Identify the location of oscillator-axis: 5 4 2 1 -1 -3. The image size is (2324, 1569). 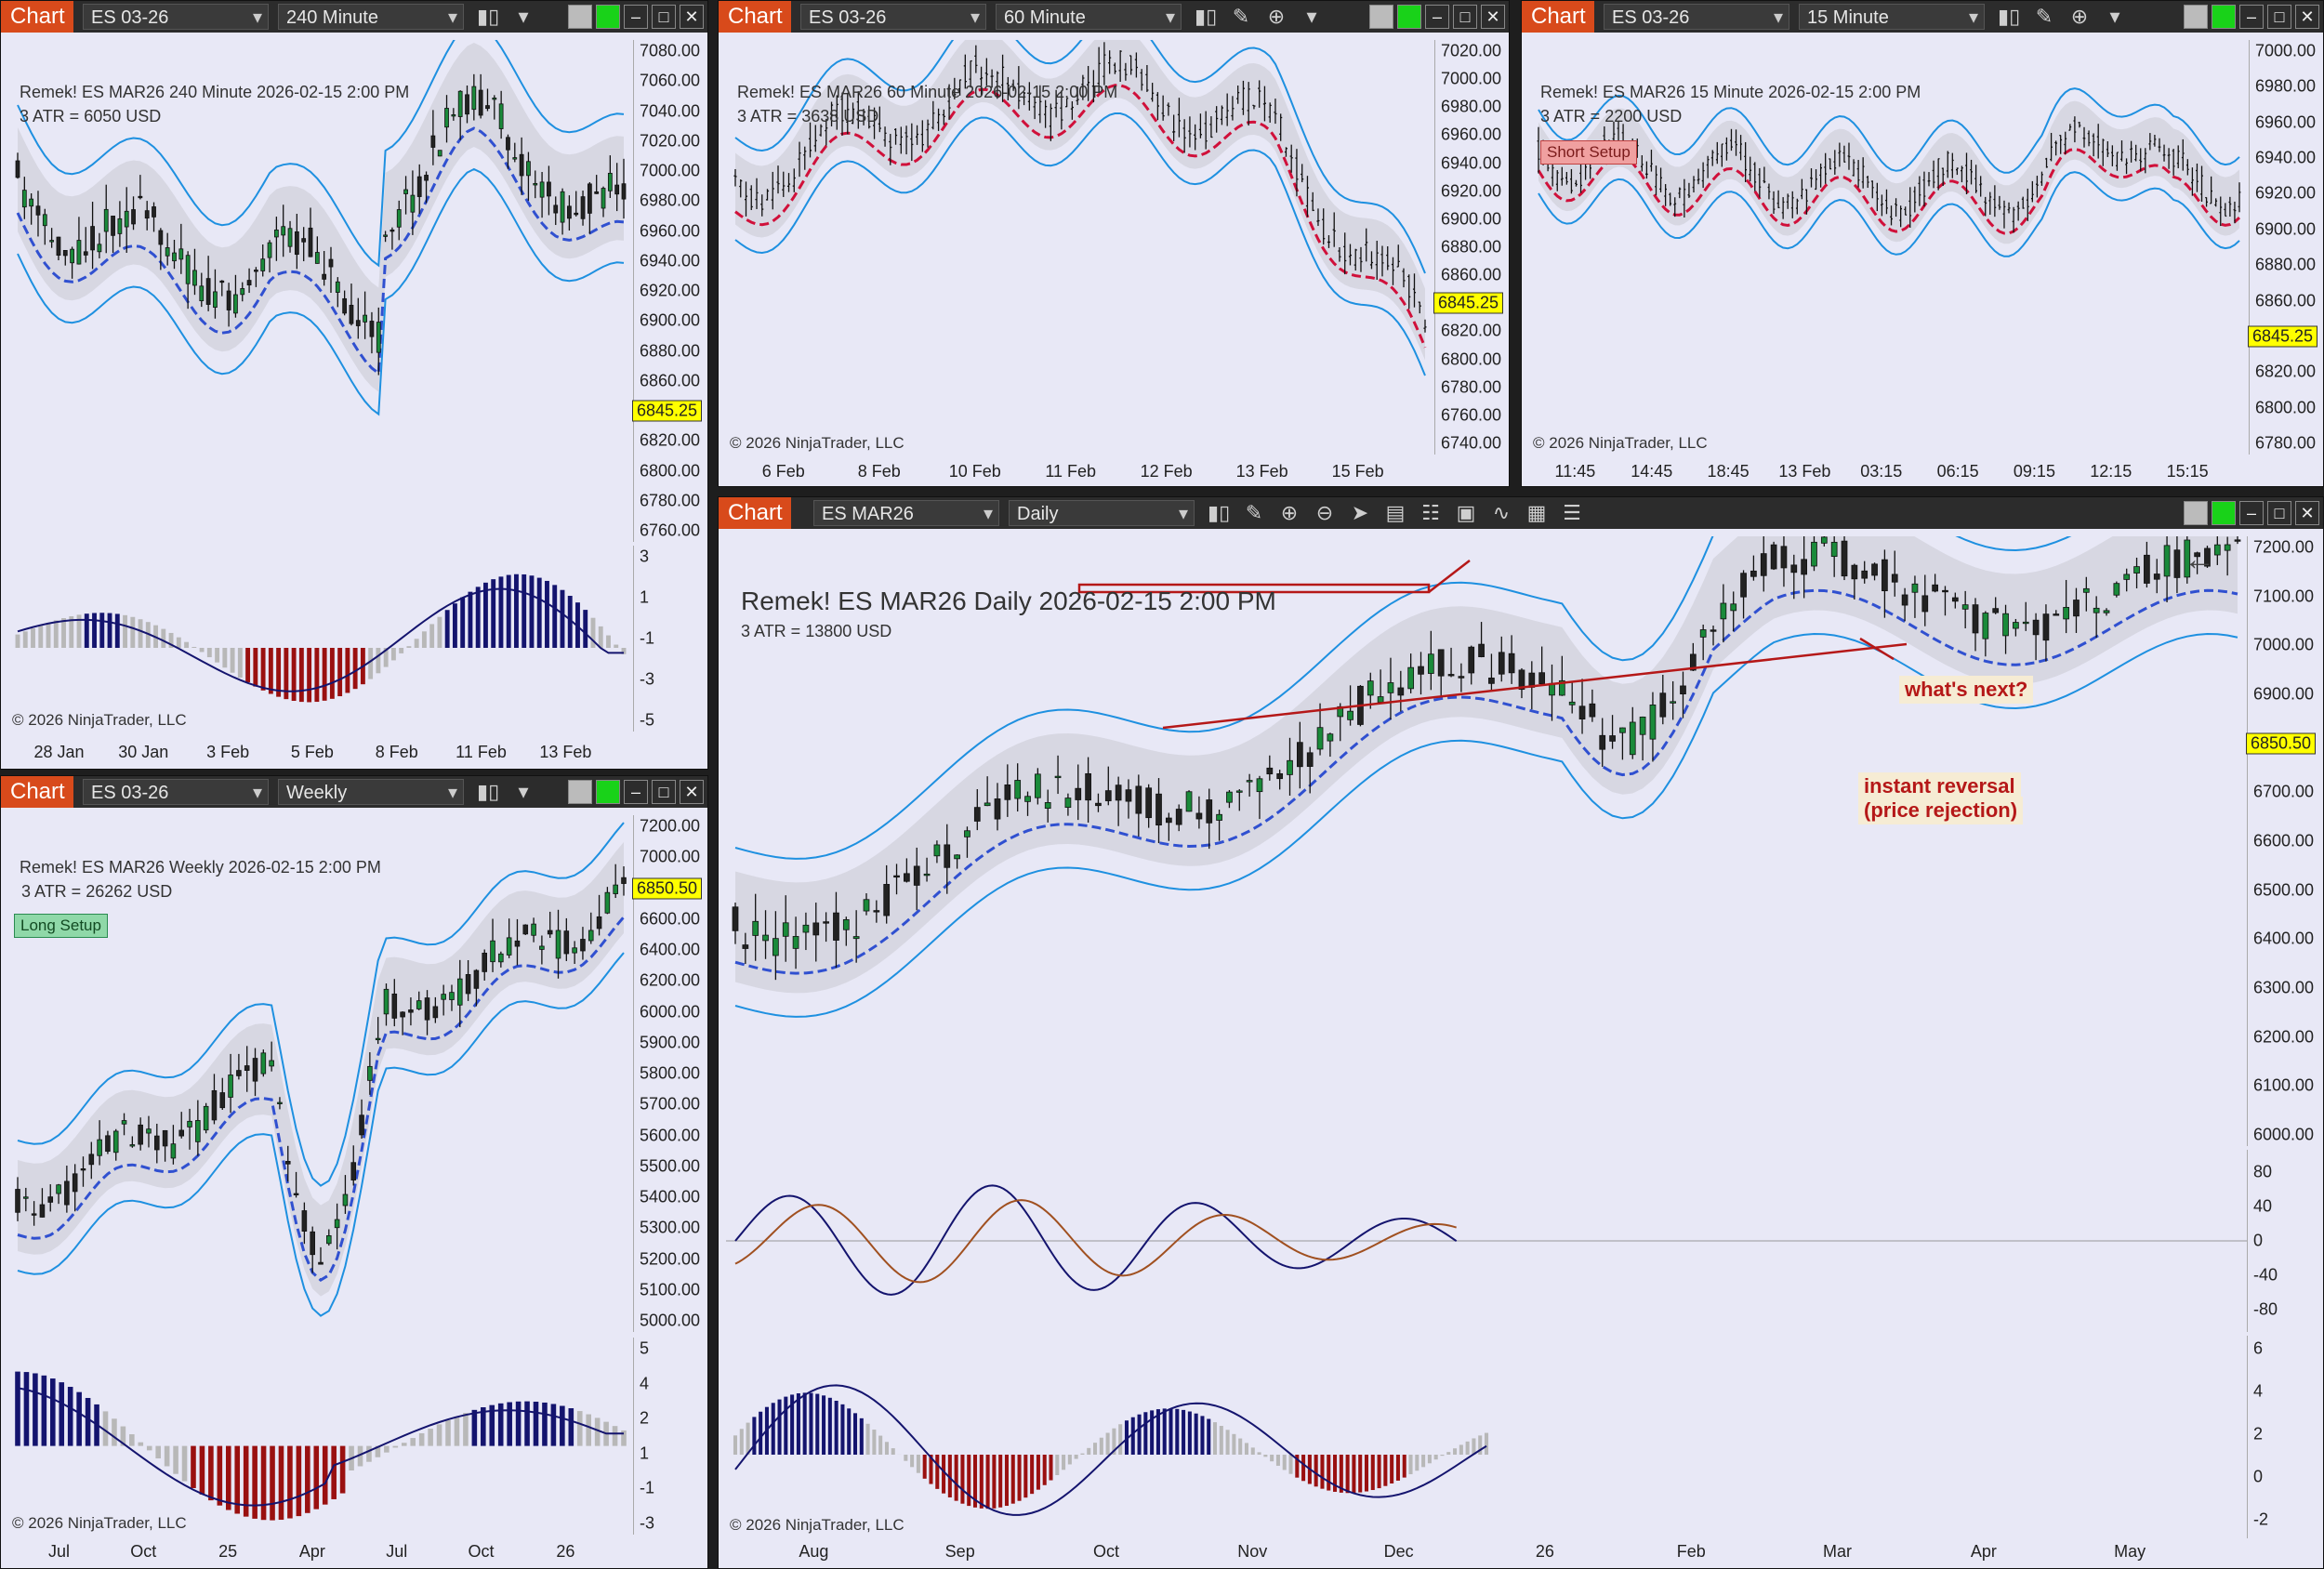
(670, 1436).